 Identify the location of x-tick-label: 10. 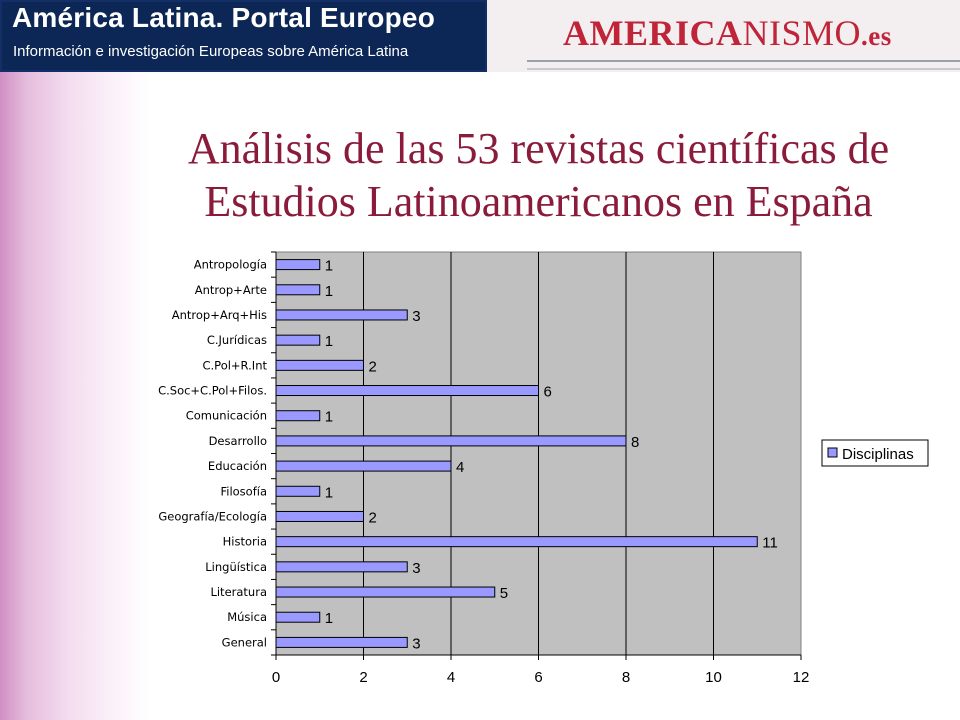
(713, 677).